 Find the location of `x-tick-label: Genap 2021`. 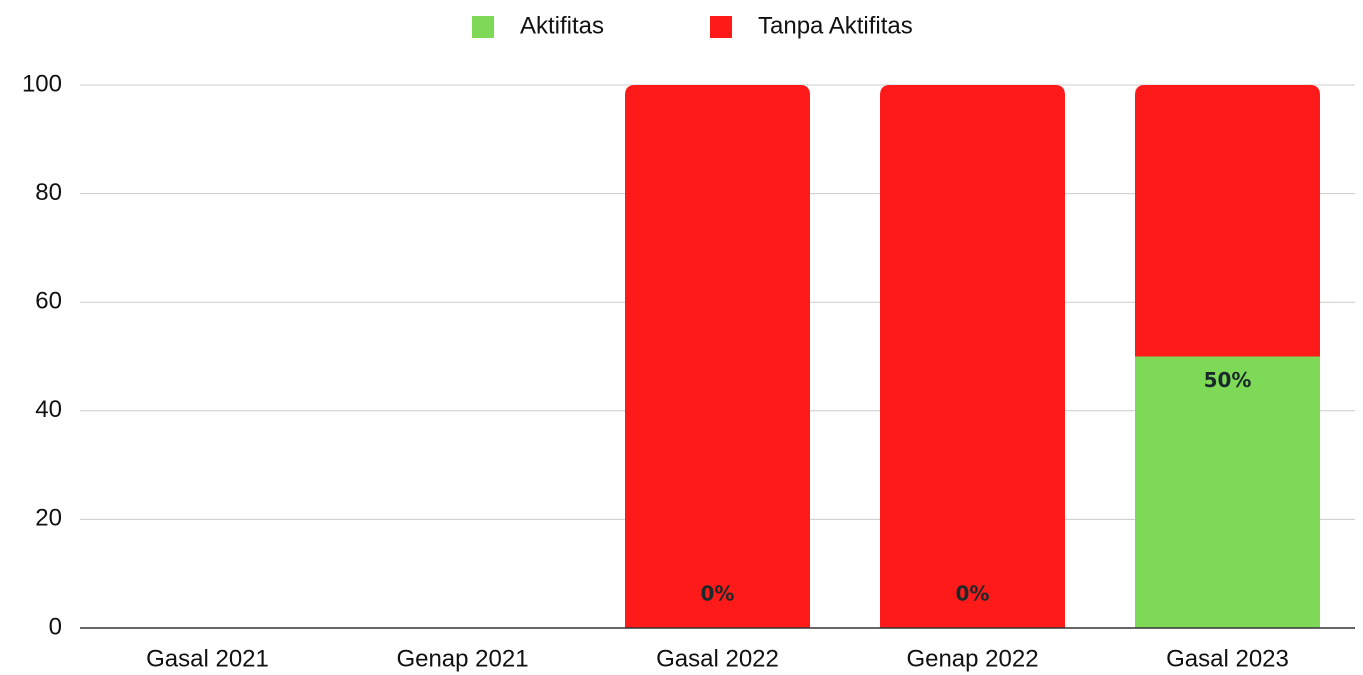

x-tick-label: Genap 2021 is located at coordinates (462, 658).